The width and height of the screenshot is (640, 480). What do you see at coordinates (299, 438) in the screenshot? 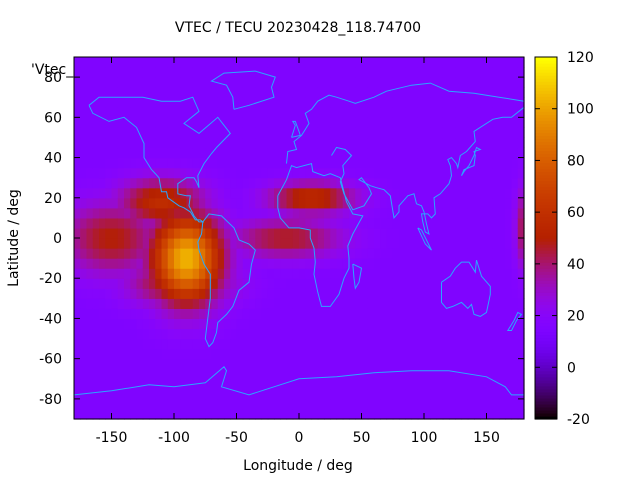
I see `x-tick-label: 0` at bounding box center [299, 438].